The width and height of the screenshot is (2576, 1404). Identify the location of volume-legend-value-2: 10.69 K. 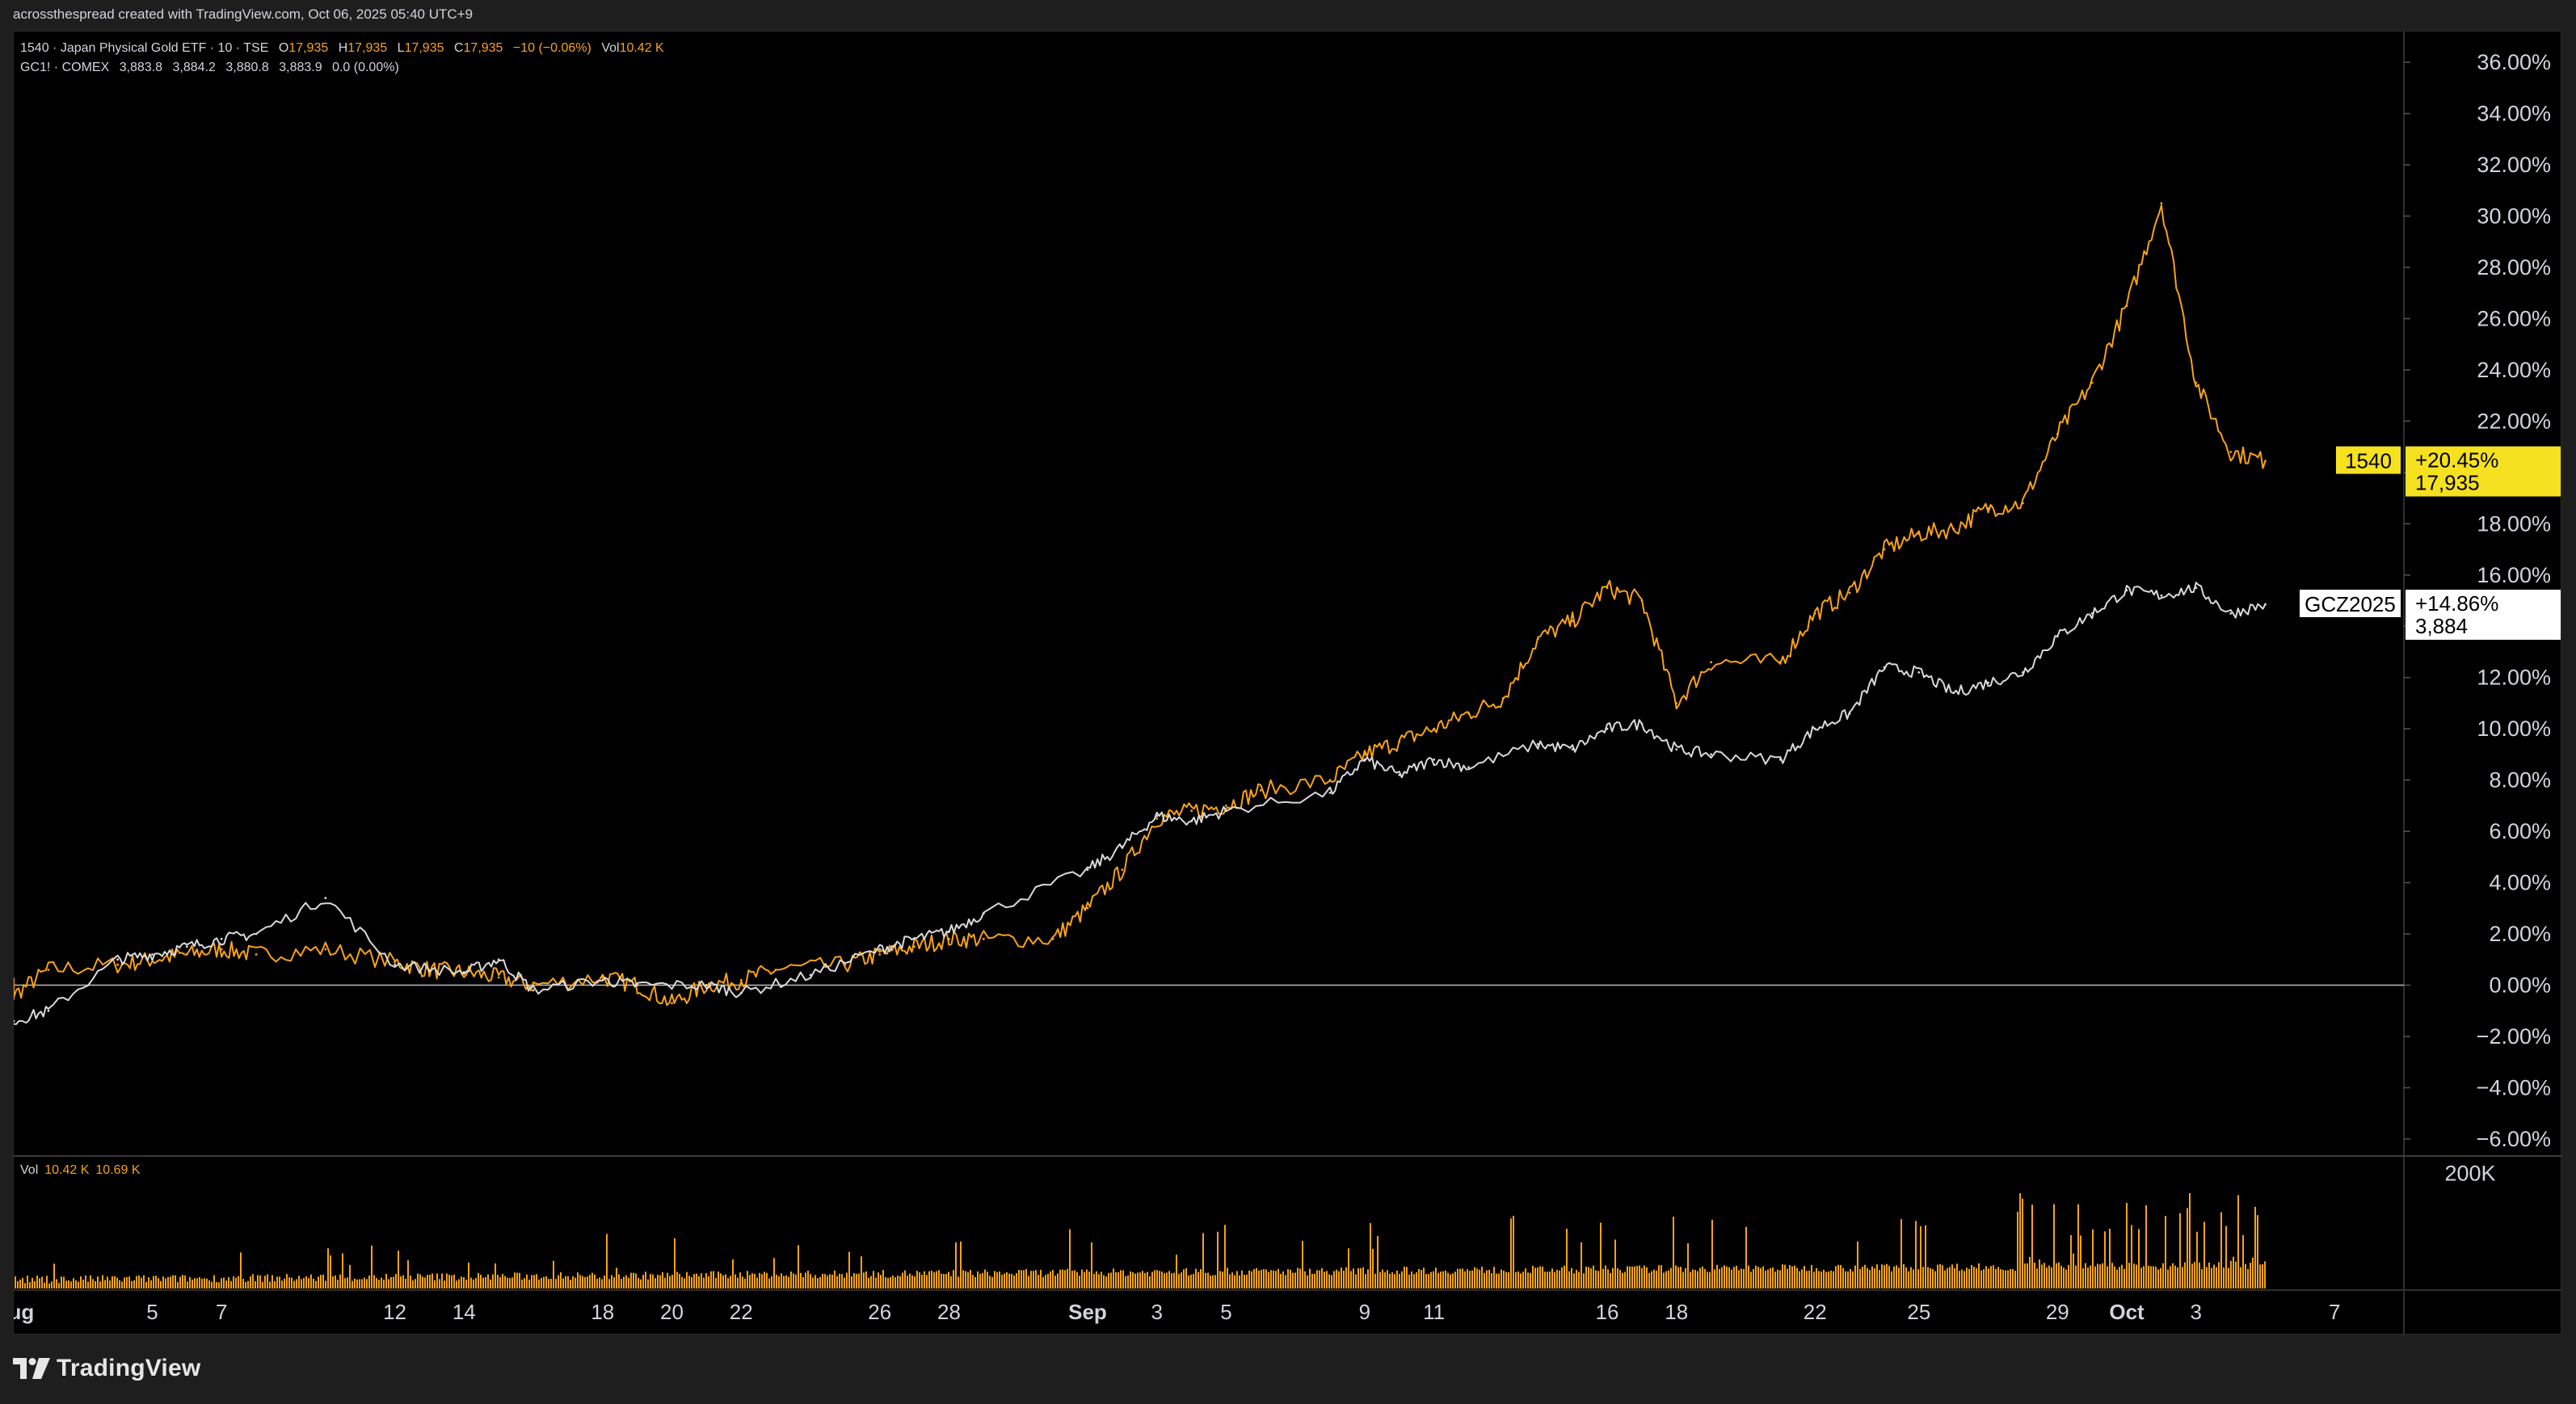
(118, 1170).